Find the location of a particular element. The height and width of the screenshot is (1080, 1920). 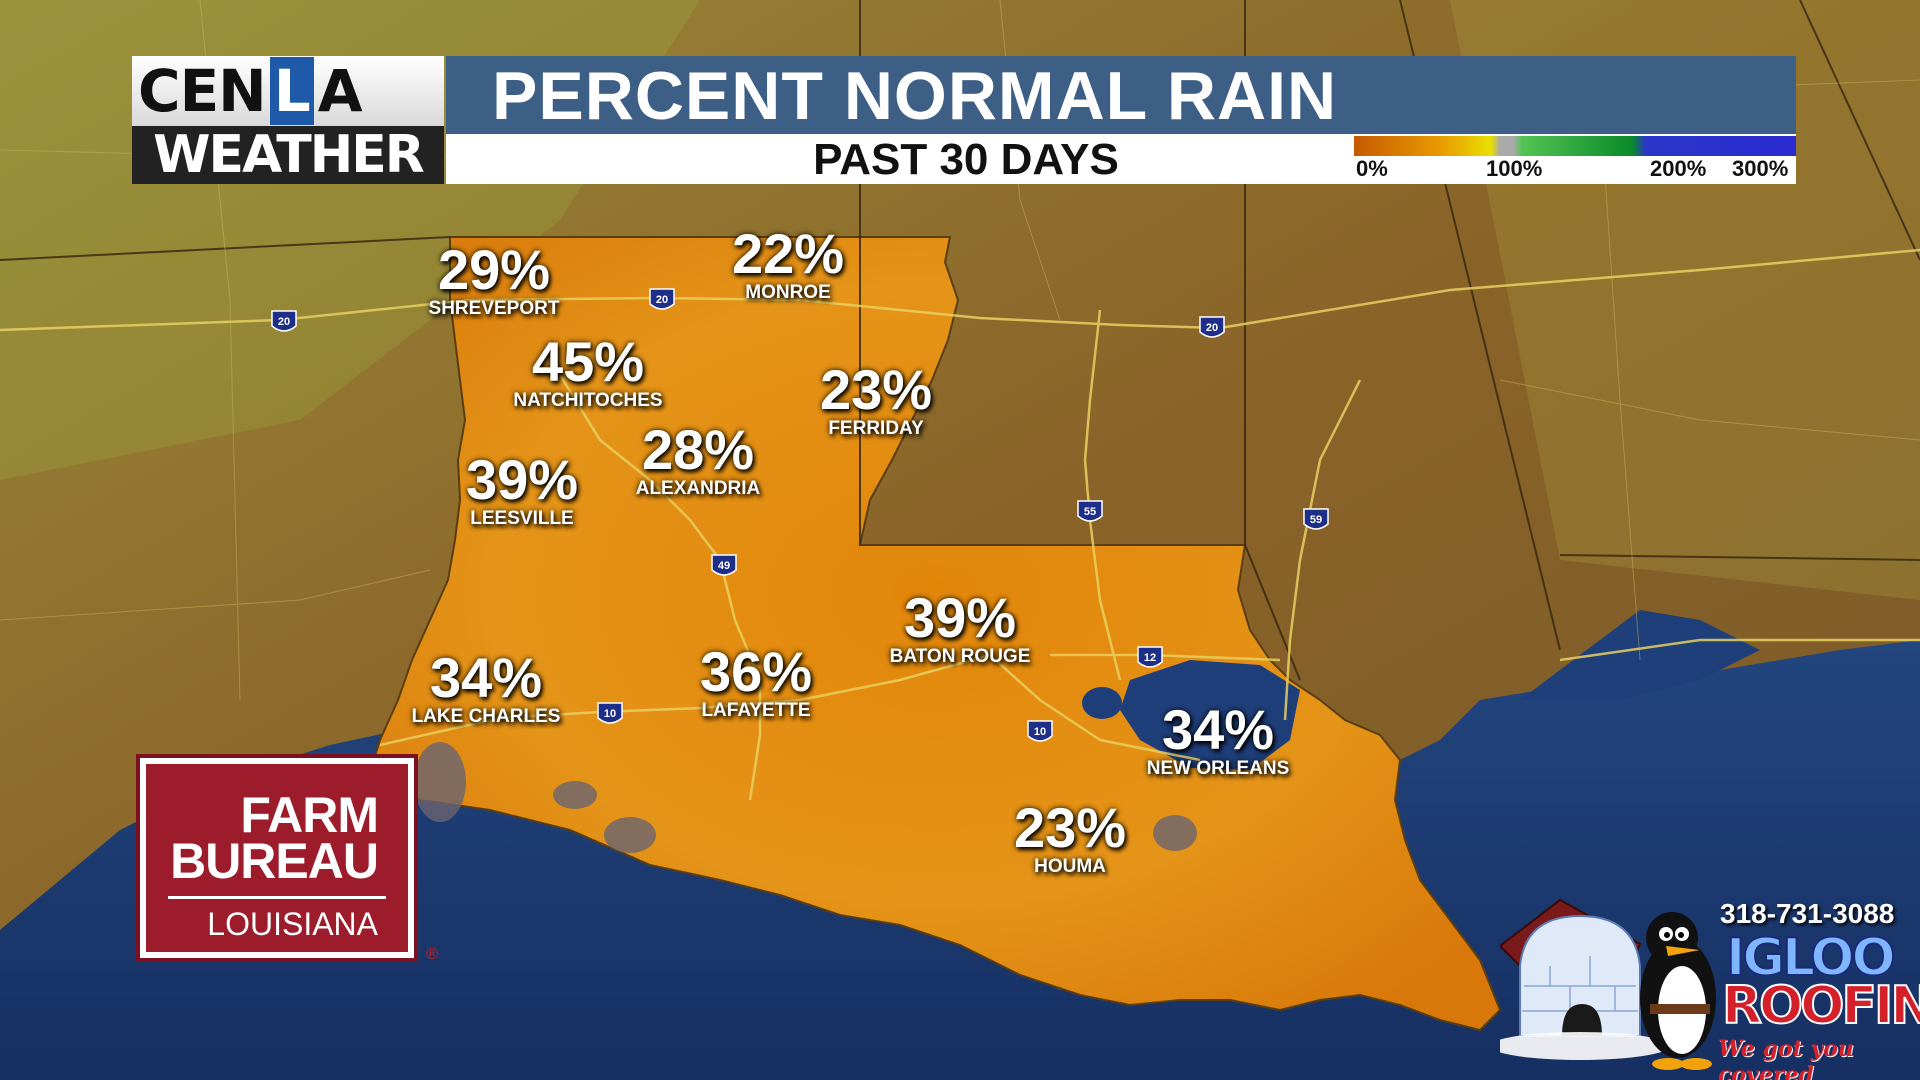

scale-label-300: 300% is located at coordinates (1760, 168).